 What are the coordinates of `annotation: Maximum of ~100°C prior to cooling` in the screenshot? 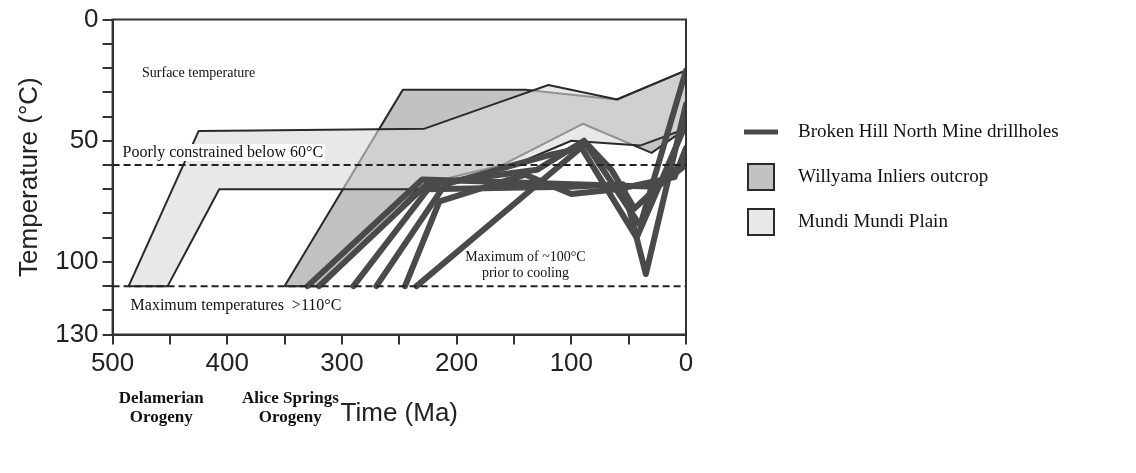 It's located at (525, 264).